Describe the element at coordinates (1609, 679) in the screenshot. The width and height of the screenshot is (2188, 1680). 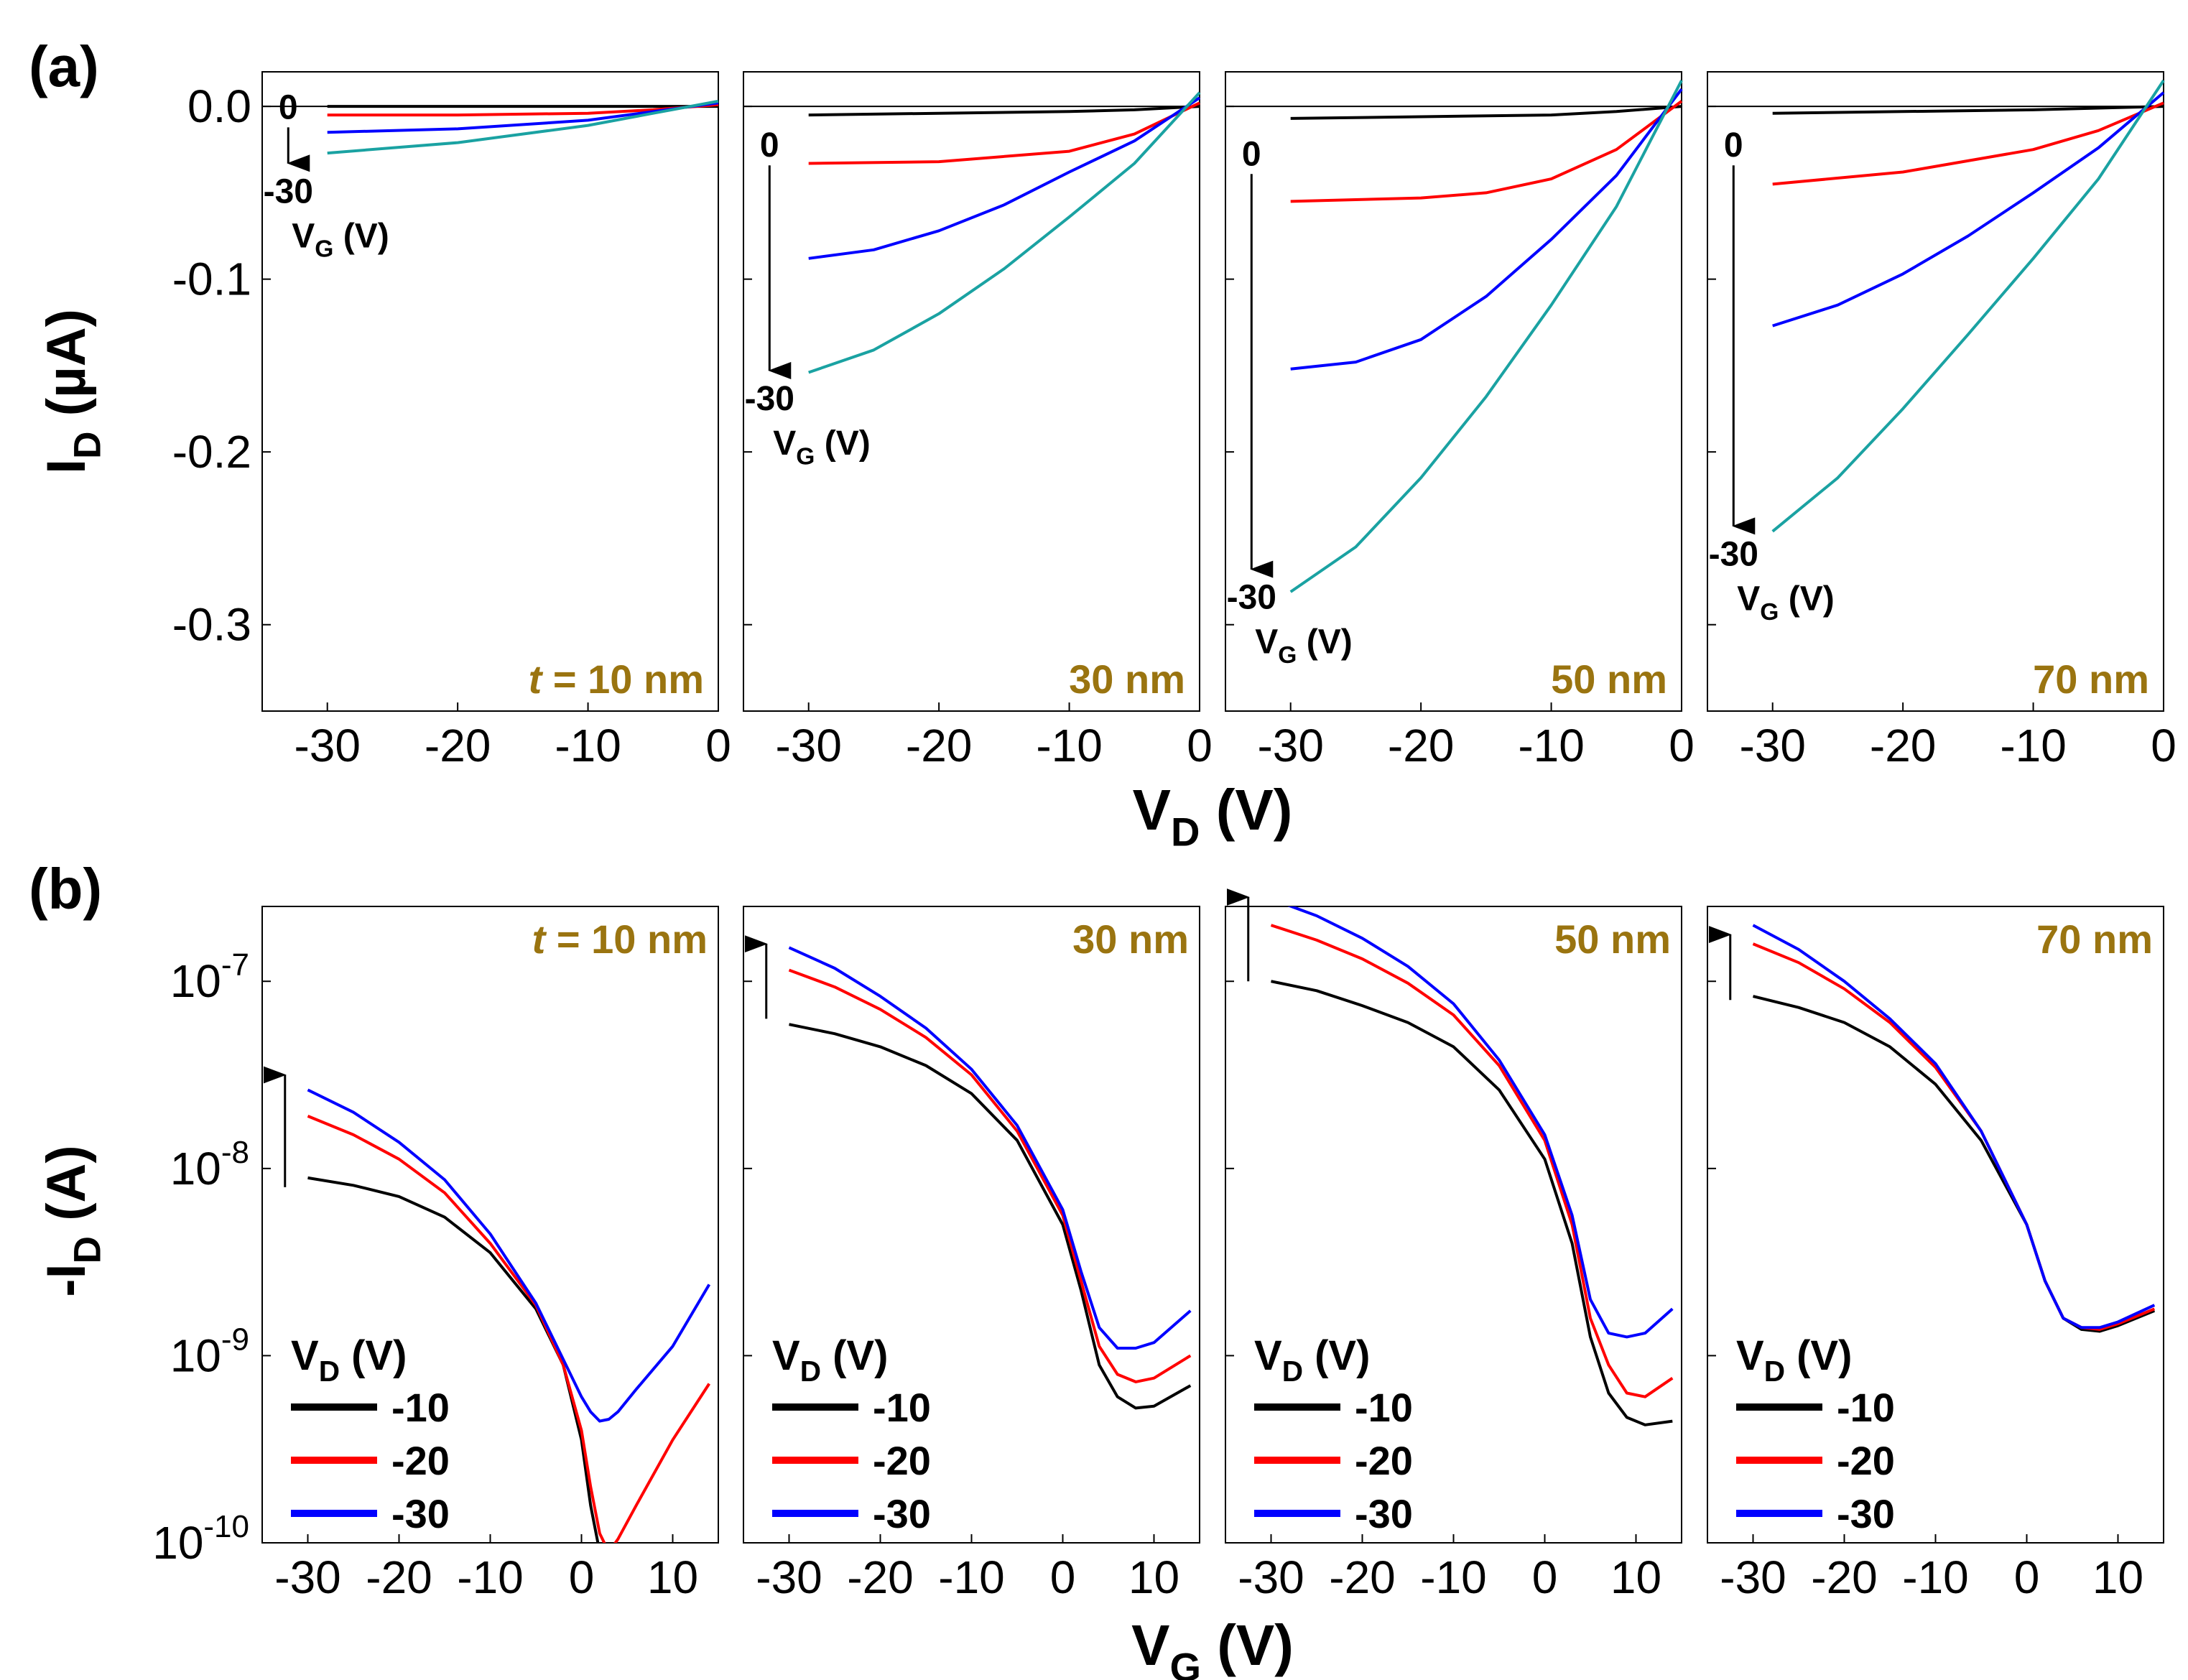
I see `thickness-label: 50 nm` at that location.